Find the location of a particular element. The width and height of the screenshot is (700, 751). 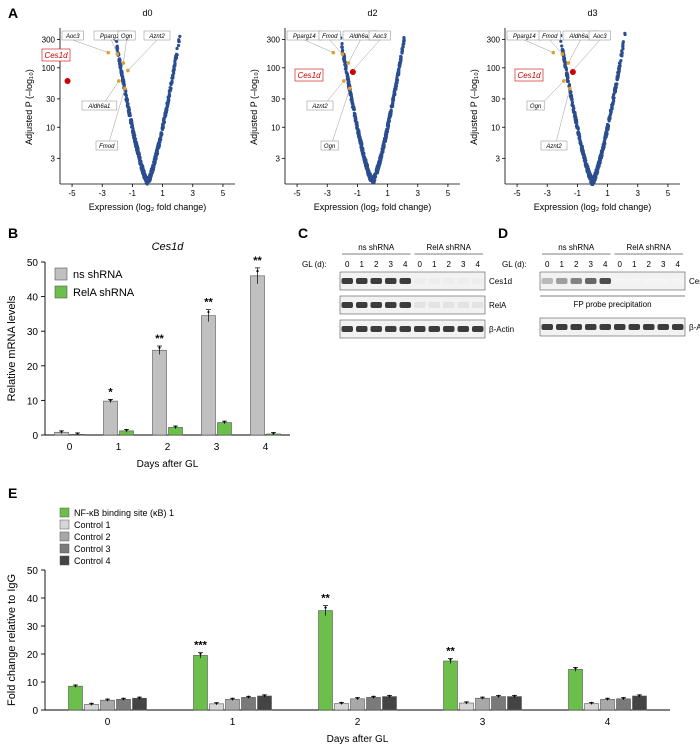

x-axis-label: Days after GL is located at coordinates (358, 739).